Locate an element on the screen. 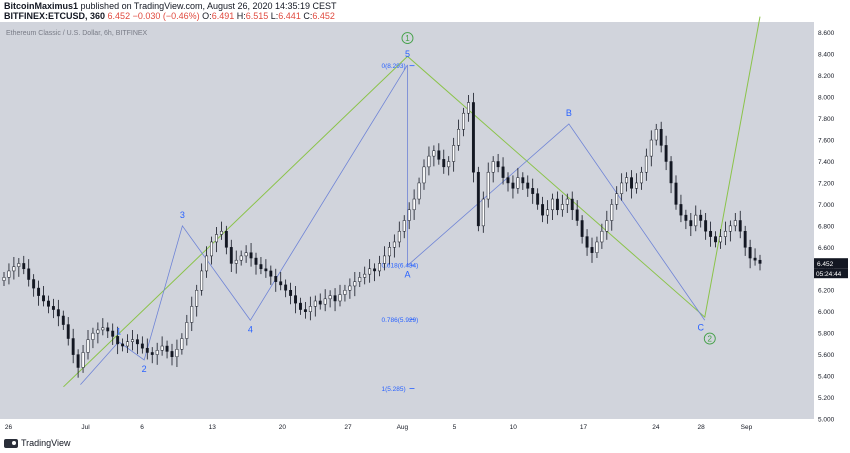 Image resolution: width=850 pixels, height=453 pixels. y-tick-label: 5.600 is located at coordinates (826, 355).